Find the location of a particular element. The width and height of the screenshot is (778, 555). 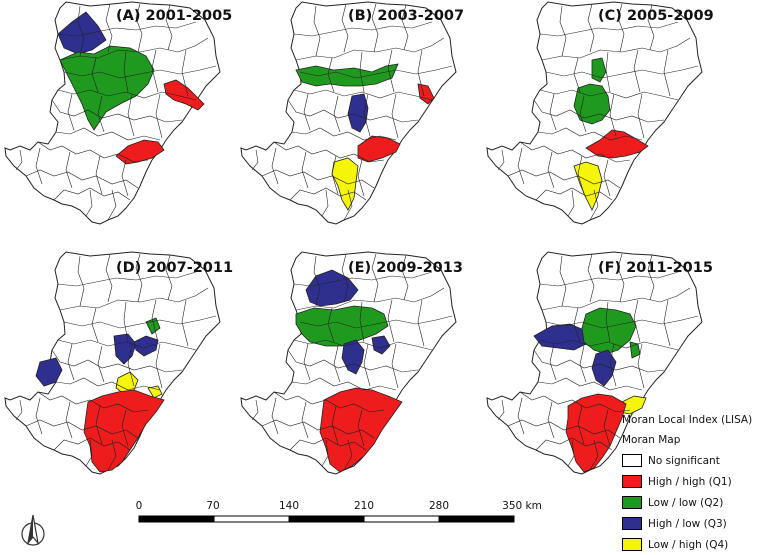

map-panel-f: (F) 2011-2015 is located at coordinates (602, 370).